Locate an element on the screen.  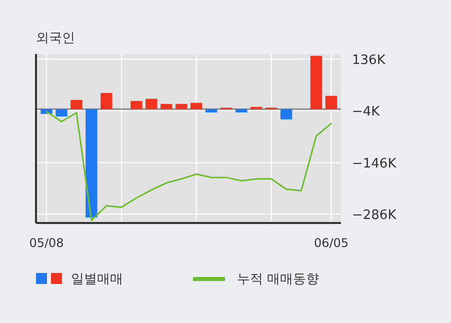
y-tick-label: −286K is located at coordinates (374, 216).